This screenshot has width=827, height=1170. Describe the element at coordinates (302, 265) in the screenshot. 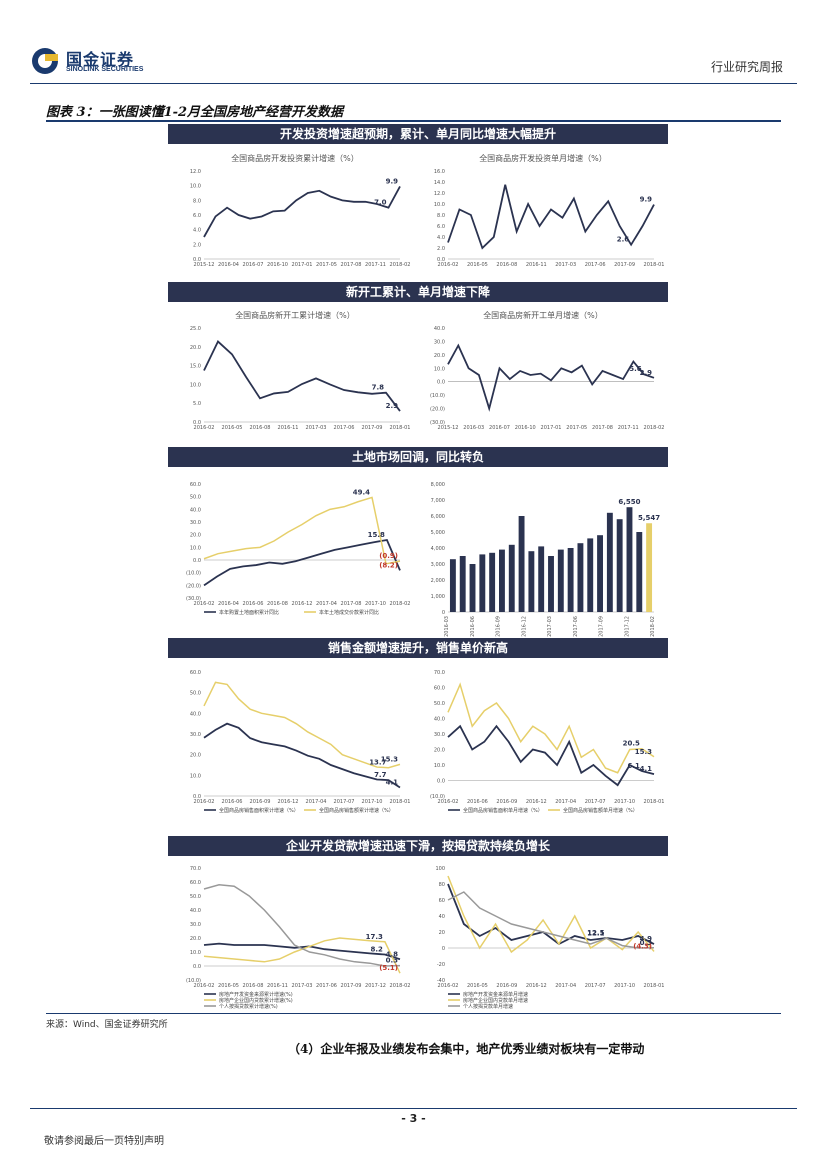

I see `x-tick-label: 2017-01` at that location.